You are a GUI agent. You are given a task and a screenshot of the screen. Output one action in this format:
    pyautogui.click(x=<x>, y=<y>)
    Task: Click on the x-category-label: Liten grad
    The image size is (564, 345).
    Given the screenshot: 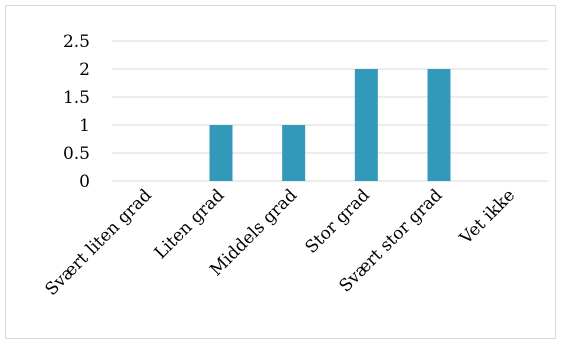 What is the action you would take?
    pyautogui.click(x=190, y=224)
    